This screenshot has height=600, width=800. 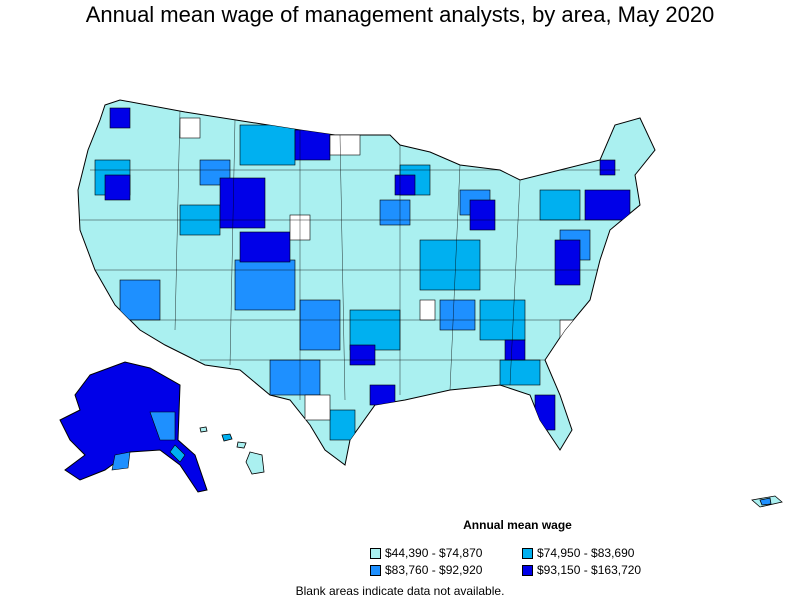 I want to click on legend-item-tier4: $93,150 - $163,720, so click(x=597, y=570).